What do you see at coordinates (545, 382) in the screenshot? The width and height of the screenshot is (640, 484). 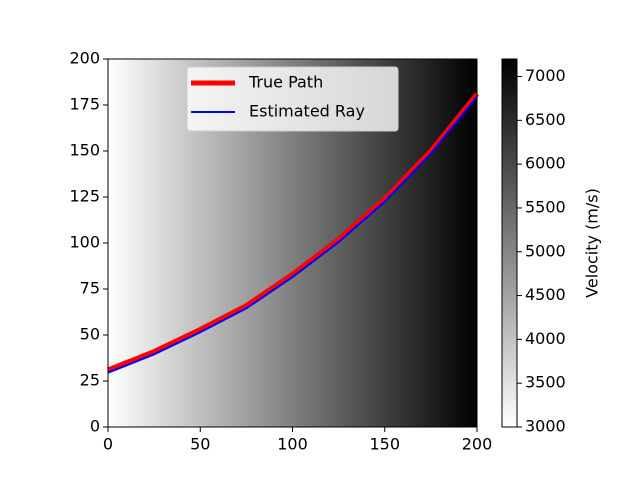 I see `colorbar-tick-label: 3500` at bounding box center [545, 382].